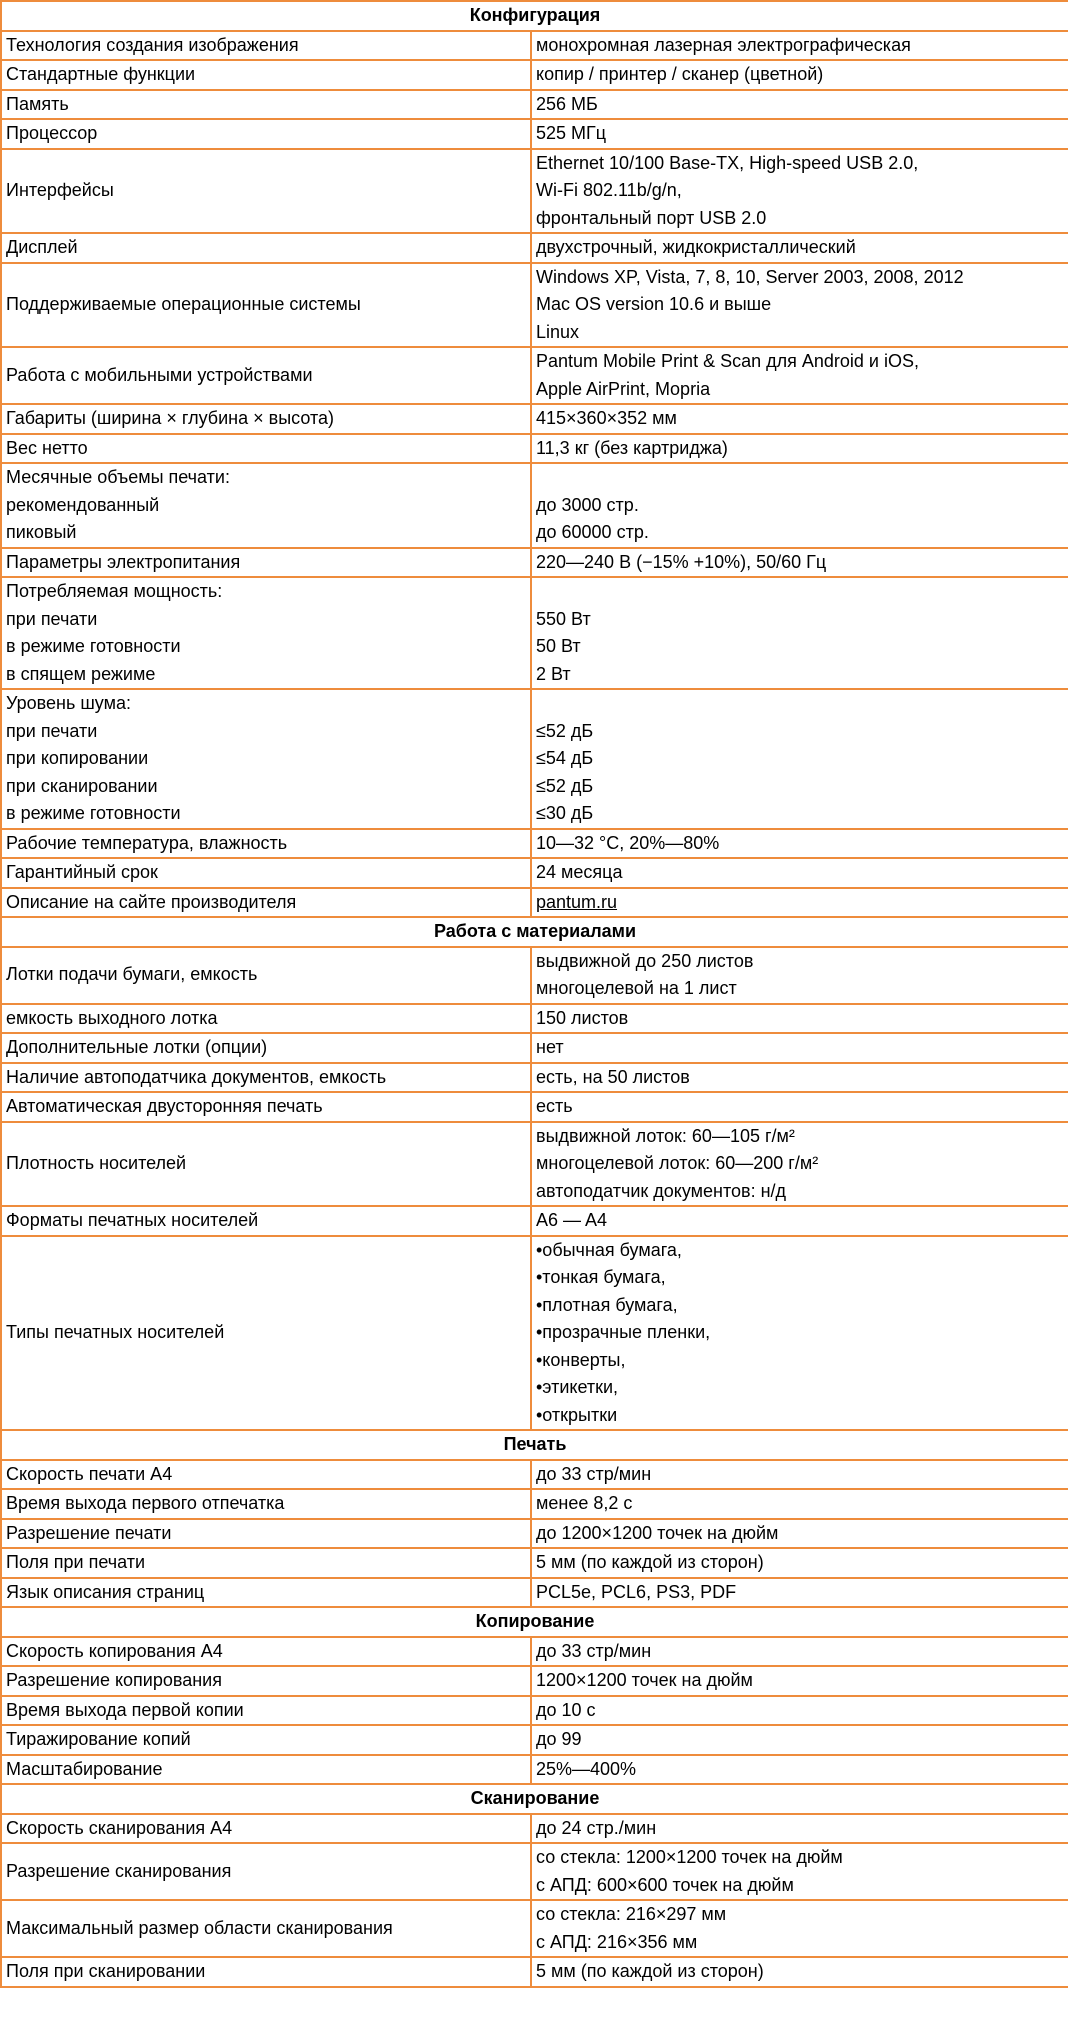  Describe the element at coordinates (680, 74) in the screenshot. I see `value-line: копир / принтер / сканер (цветной)` at that location.